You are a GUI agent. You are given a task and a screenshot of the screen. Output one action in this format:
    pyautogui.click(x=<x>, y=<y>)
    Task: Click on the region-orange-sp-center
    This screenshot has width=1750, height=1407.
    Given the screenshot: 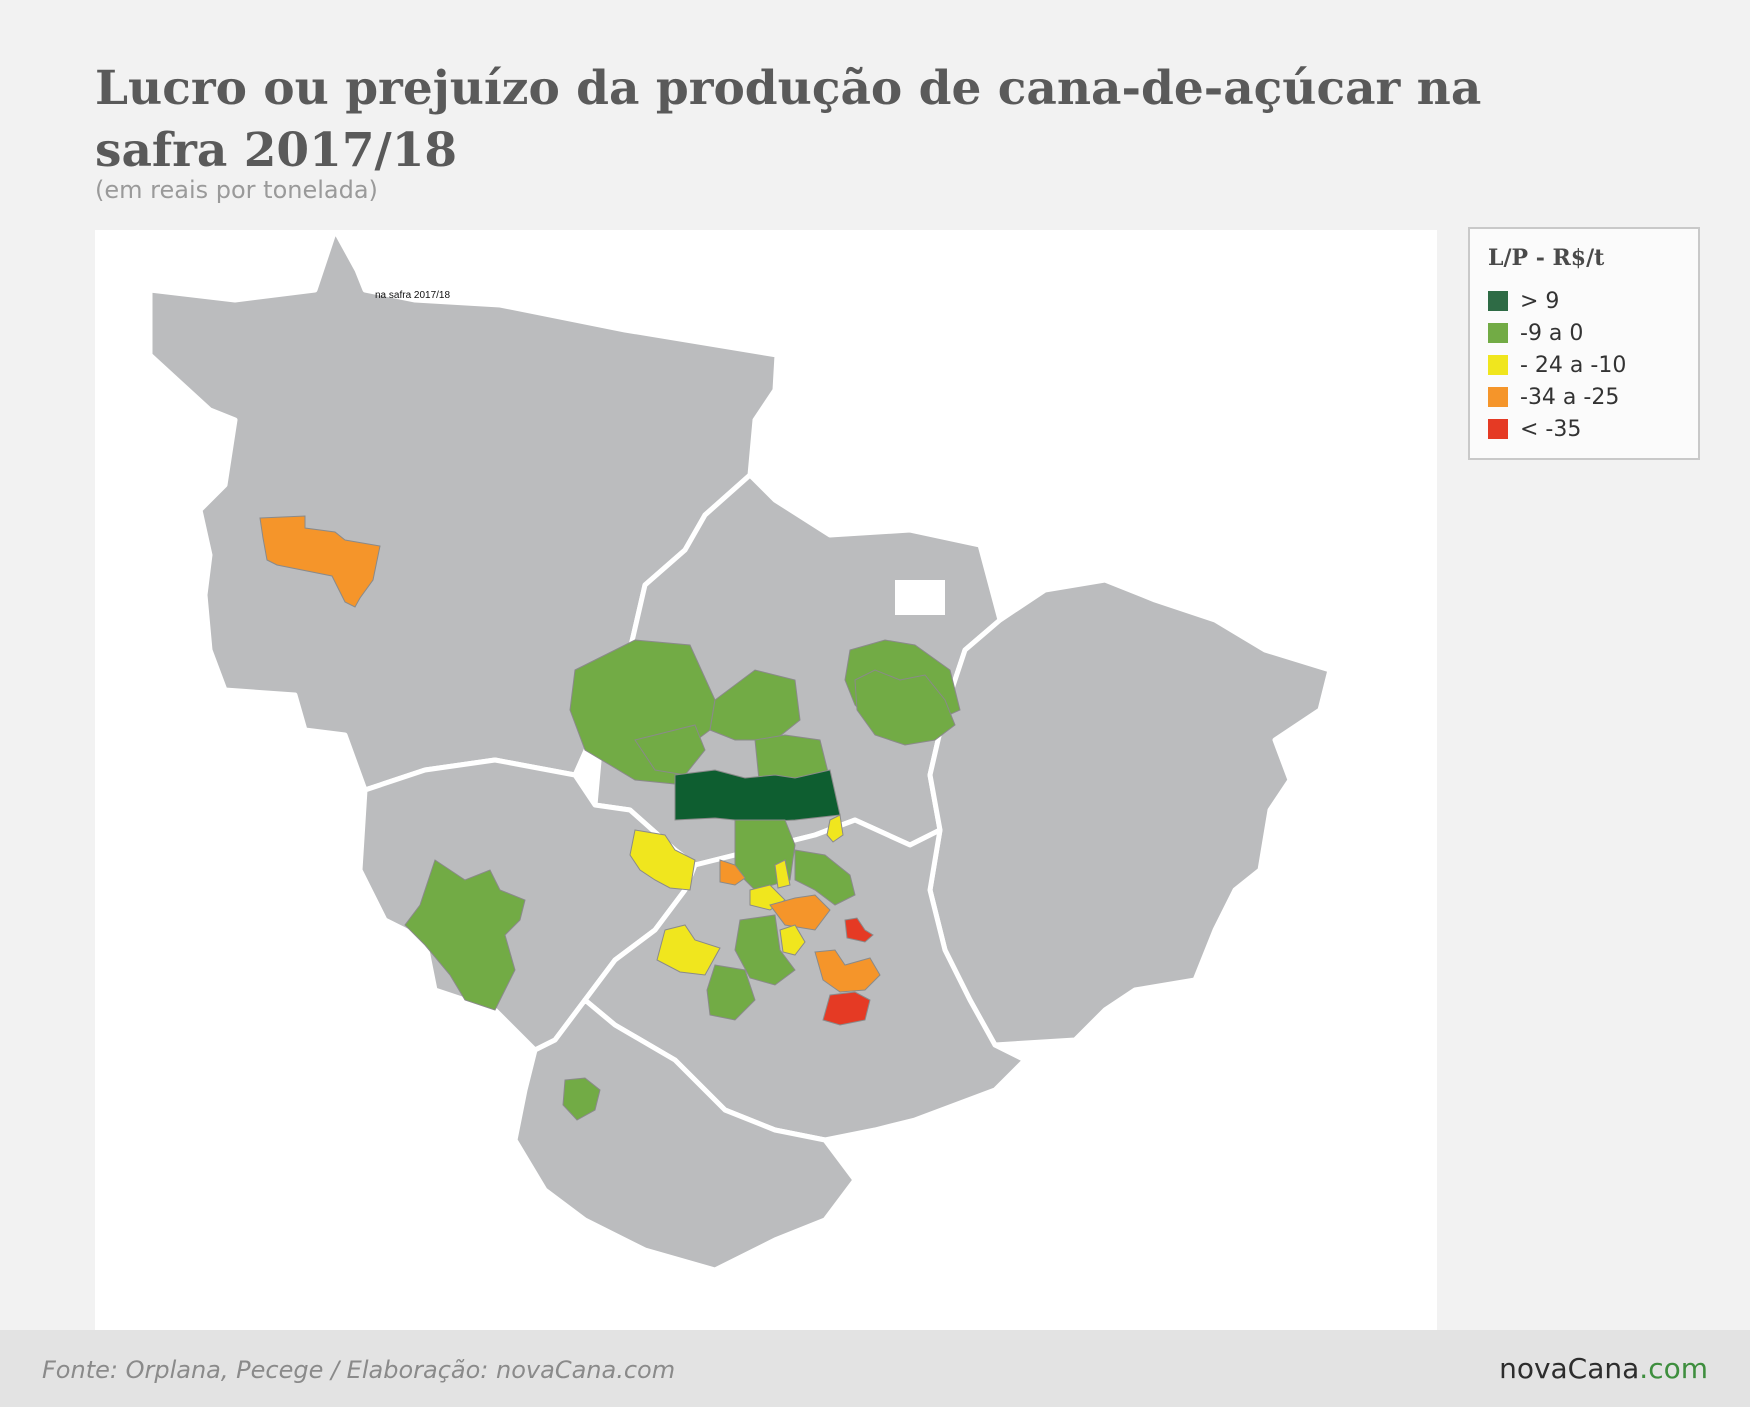 What is the action you would take?
    pyautogui.click(x=800, y=912)
    